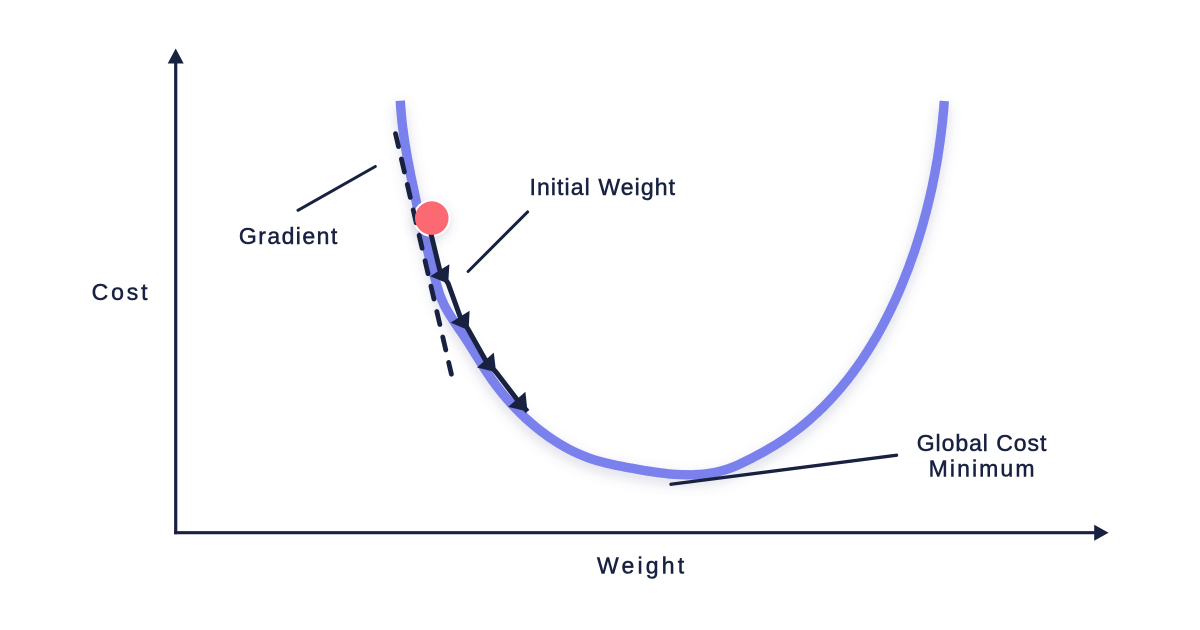  Describe the element at coordinates (983, 468) in the screenshot. I see `svg-text: Minimum` at that location.